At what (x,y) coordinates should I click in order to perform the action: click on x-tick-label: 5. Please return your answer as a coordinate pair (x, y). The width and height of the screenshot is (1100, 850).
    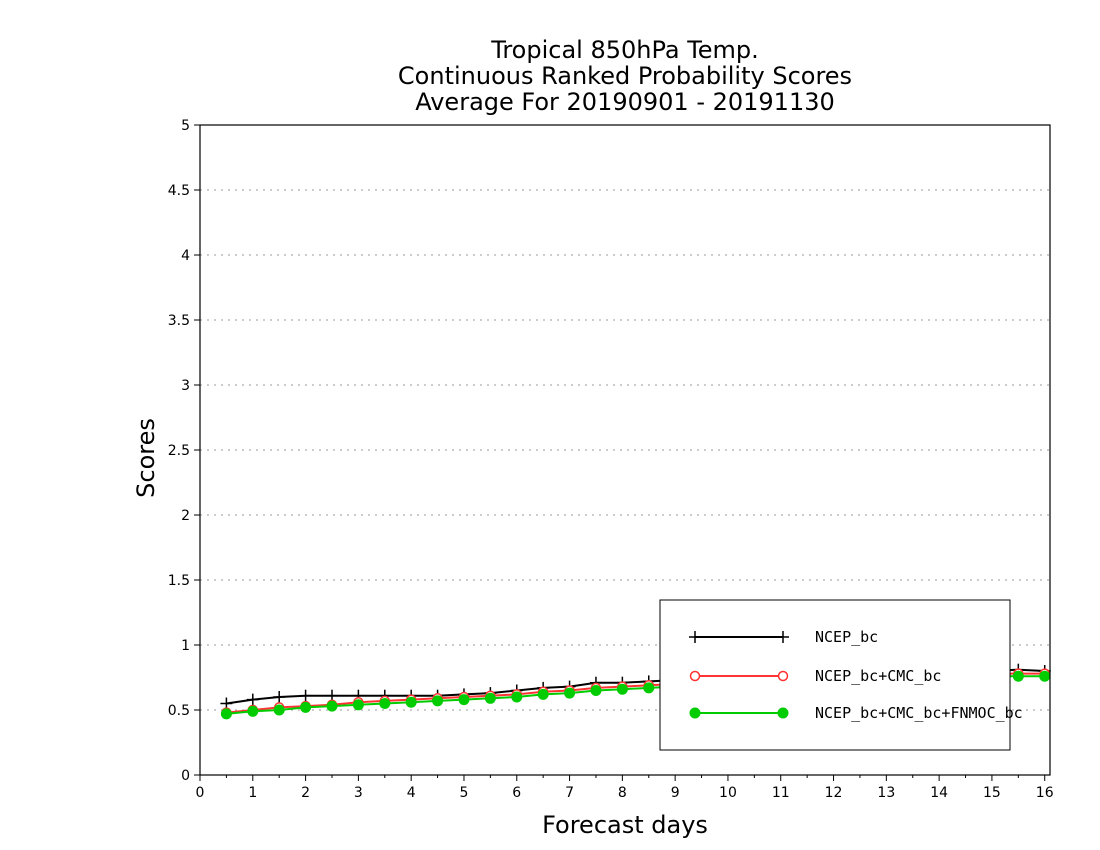
    Looking at the image, I should click on (464, 793).